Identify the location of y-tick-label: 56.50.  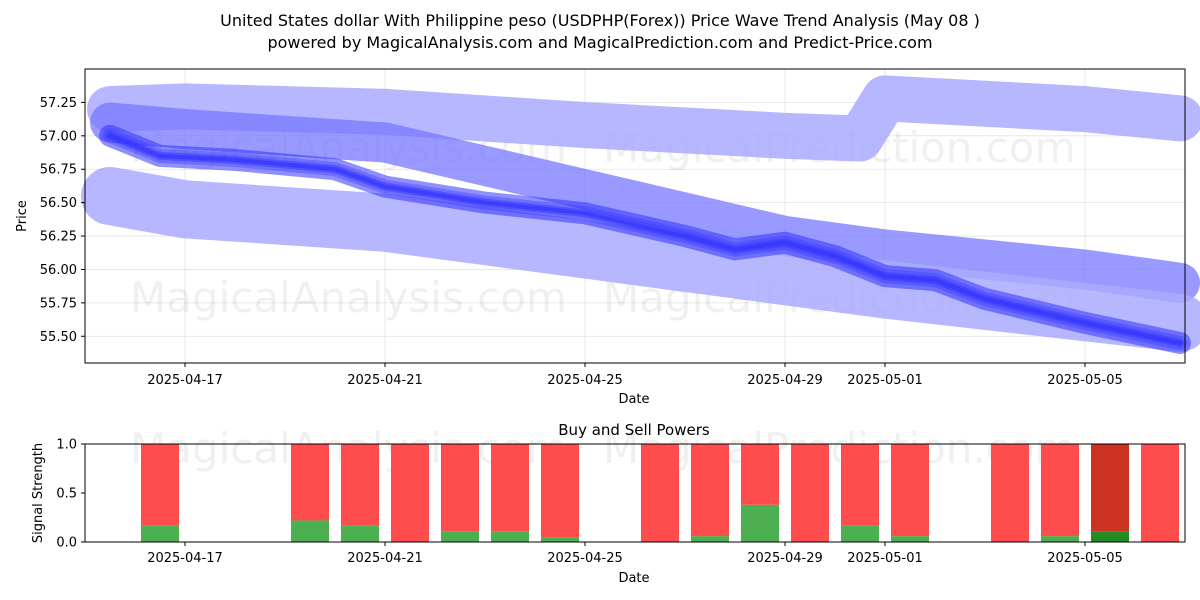
(58, 203).